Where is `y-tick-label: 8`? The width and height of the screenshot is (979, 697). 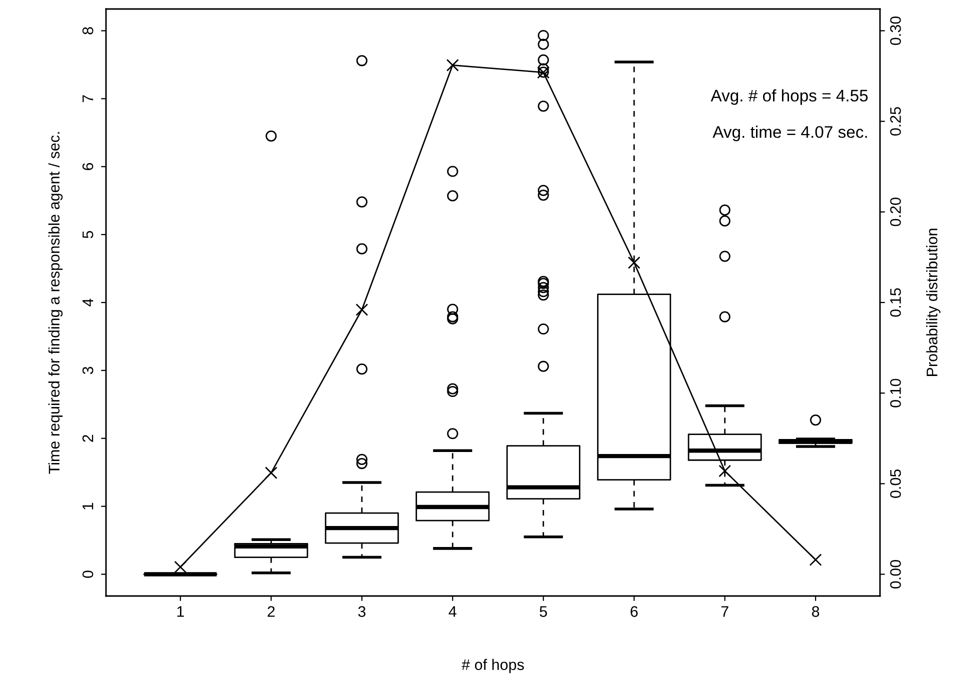 y-tick-label: 8 is located at coordinates (88, 30).